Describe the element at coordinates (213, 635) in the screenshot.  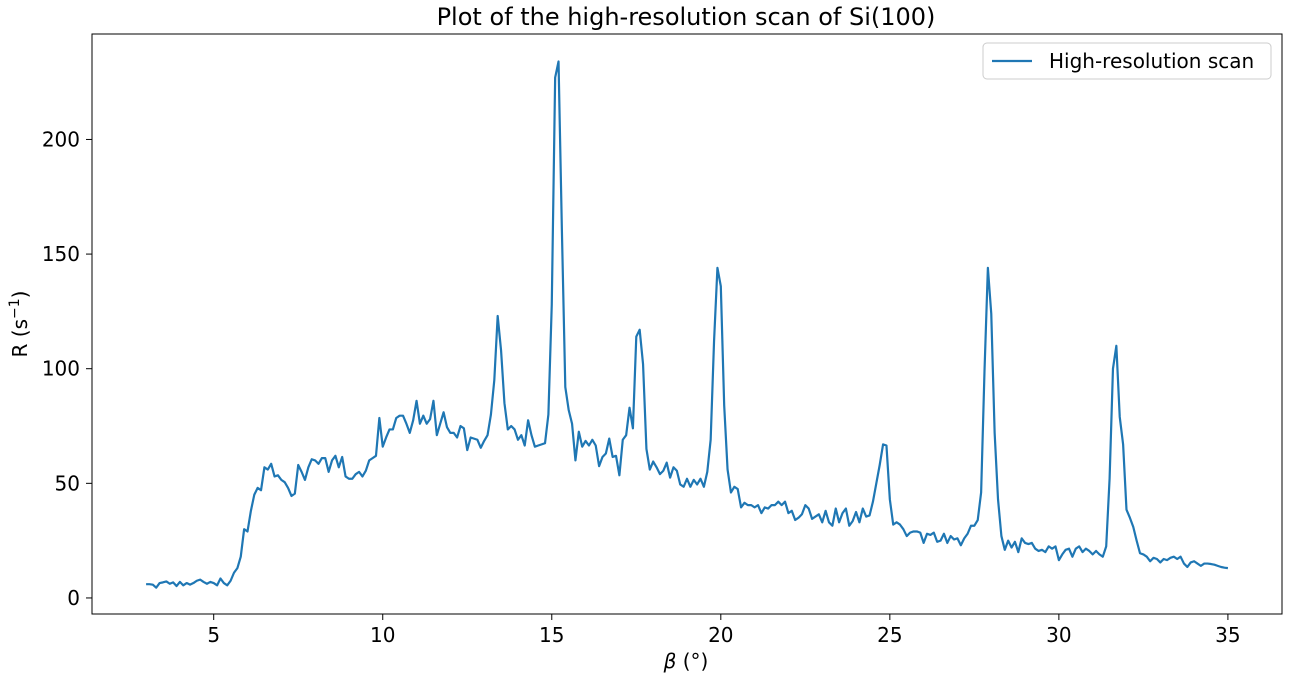
I see `x-tick-label: 5` at that location.